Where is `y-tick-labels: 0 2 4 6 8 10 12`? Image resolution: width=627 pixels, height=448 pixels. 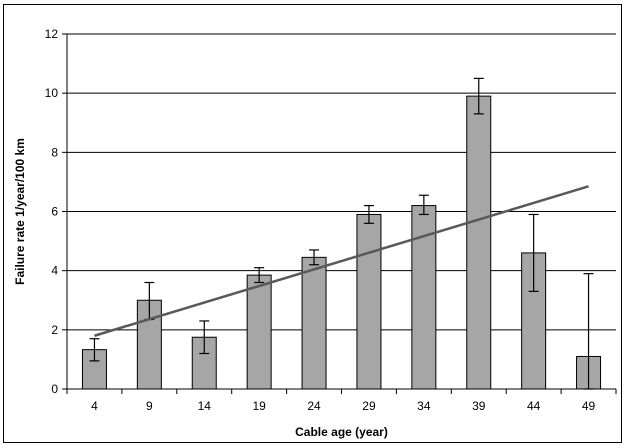 y-tick-labels: 0 2 4 6 8 10 12 is located at coordinates (52, 211).